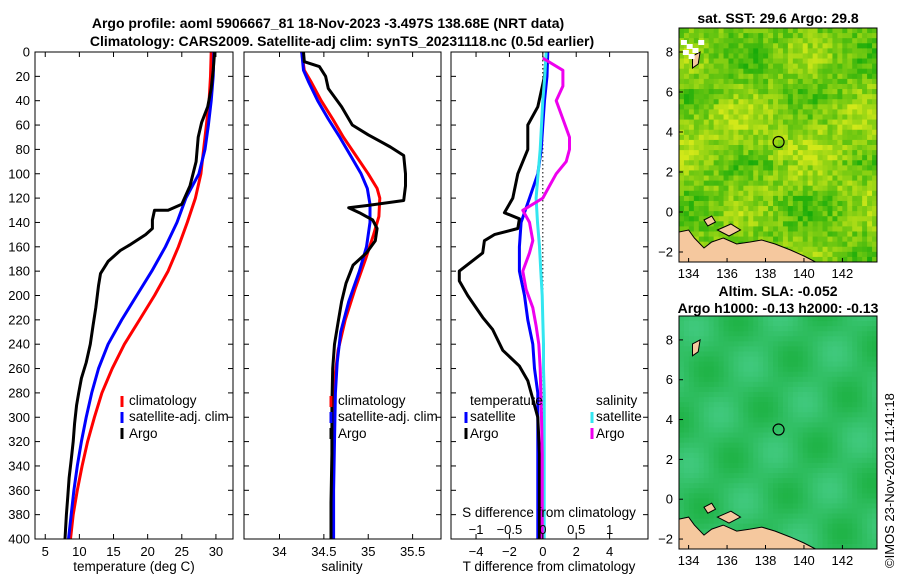 This screenshot has width=900, height=580. What do you see at coordinates (336, 295) in the screenshot?
I see `series-line-satellite-adj-clim` at bounding box center [336, 295].